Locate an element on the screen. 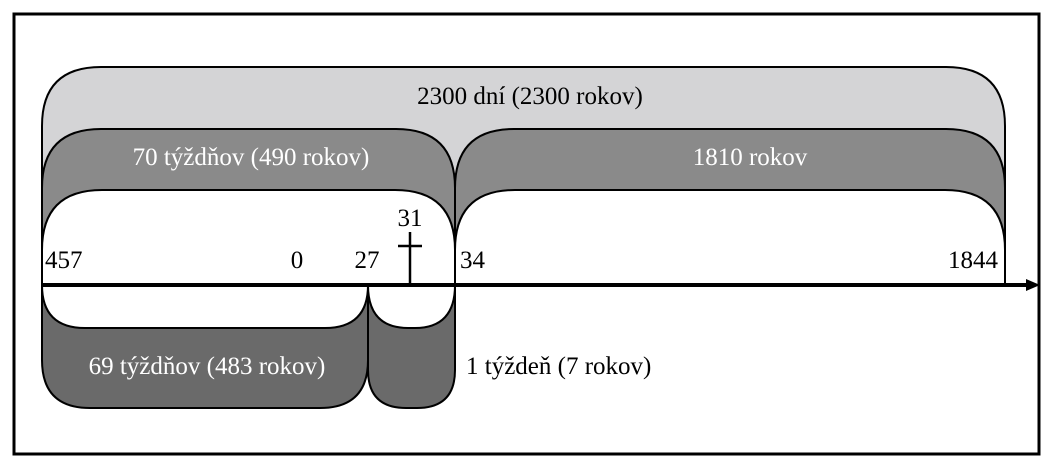 The height and width of the screenshot is (474, 1054). label-2300-days: 2300 dní (2300 rokov) is located at coordinates (530, 96).